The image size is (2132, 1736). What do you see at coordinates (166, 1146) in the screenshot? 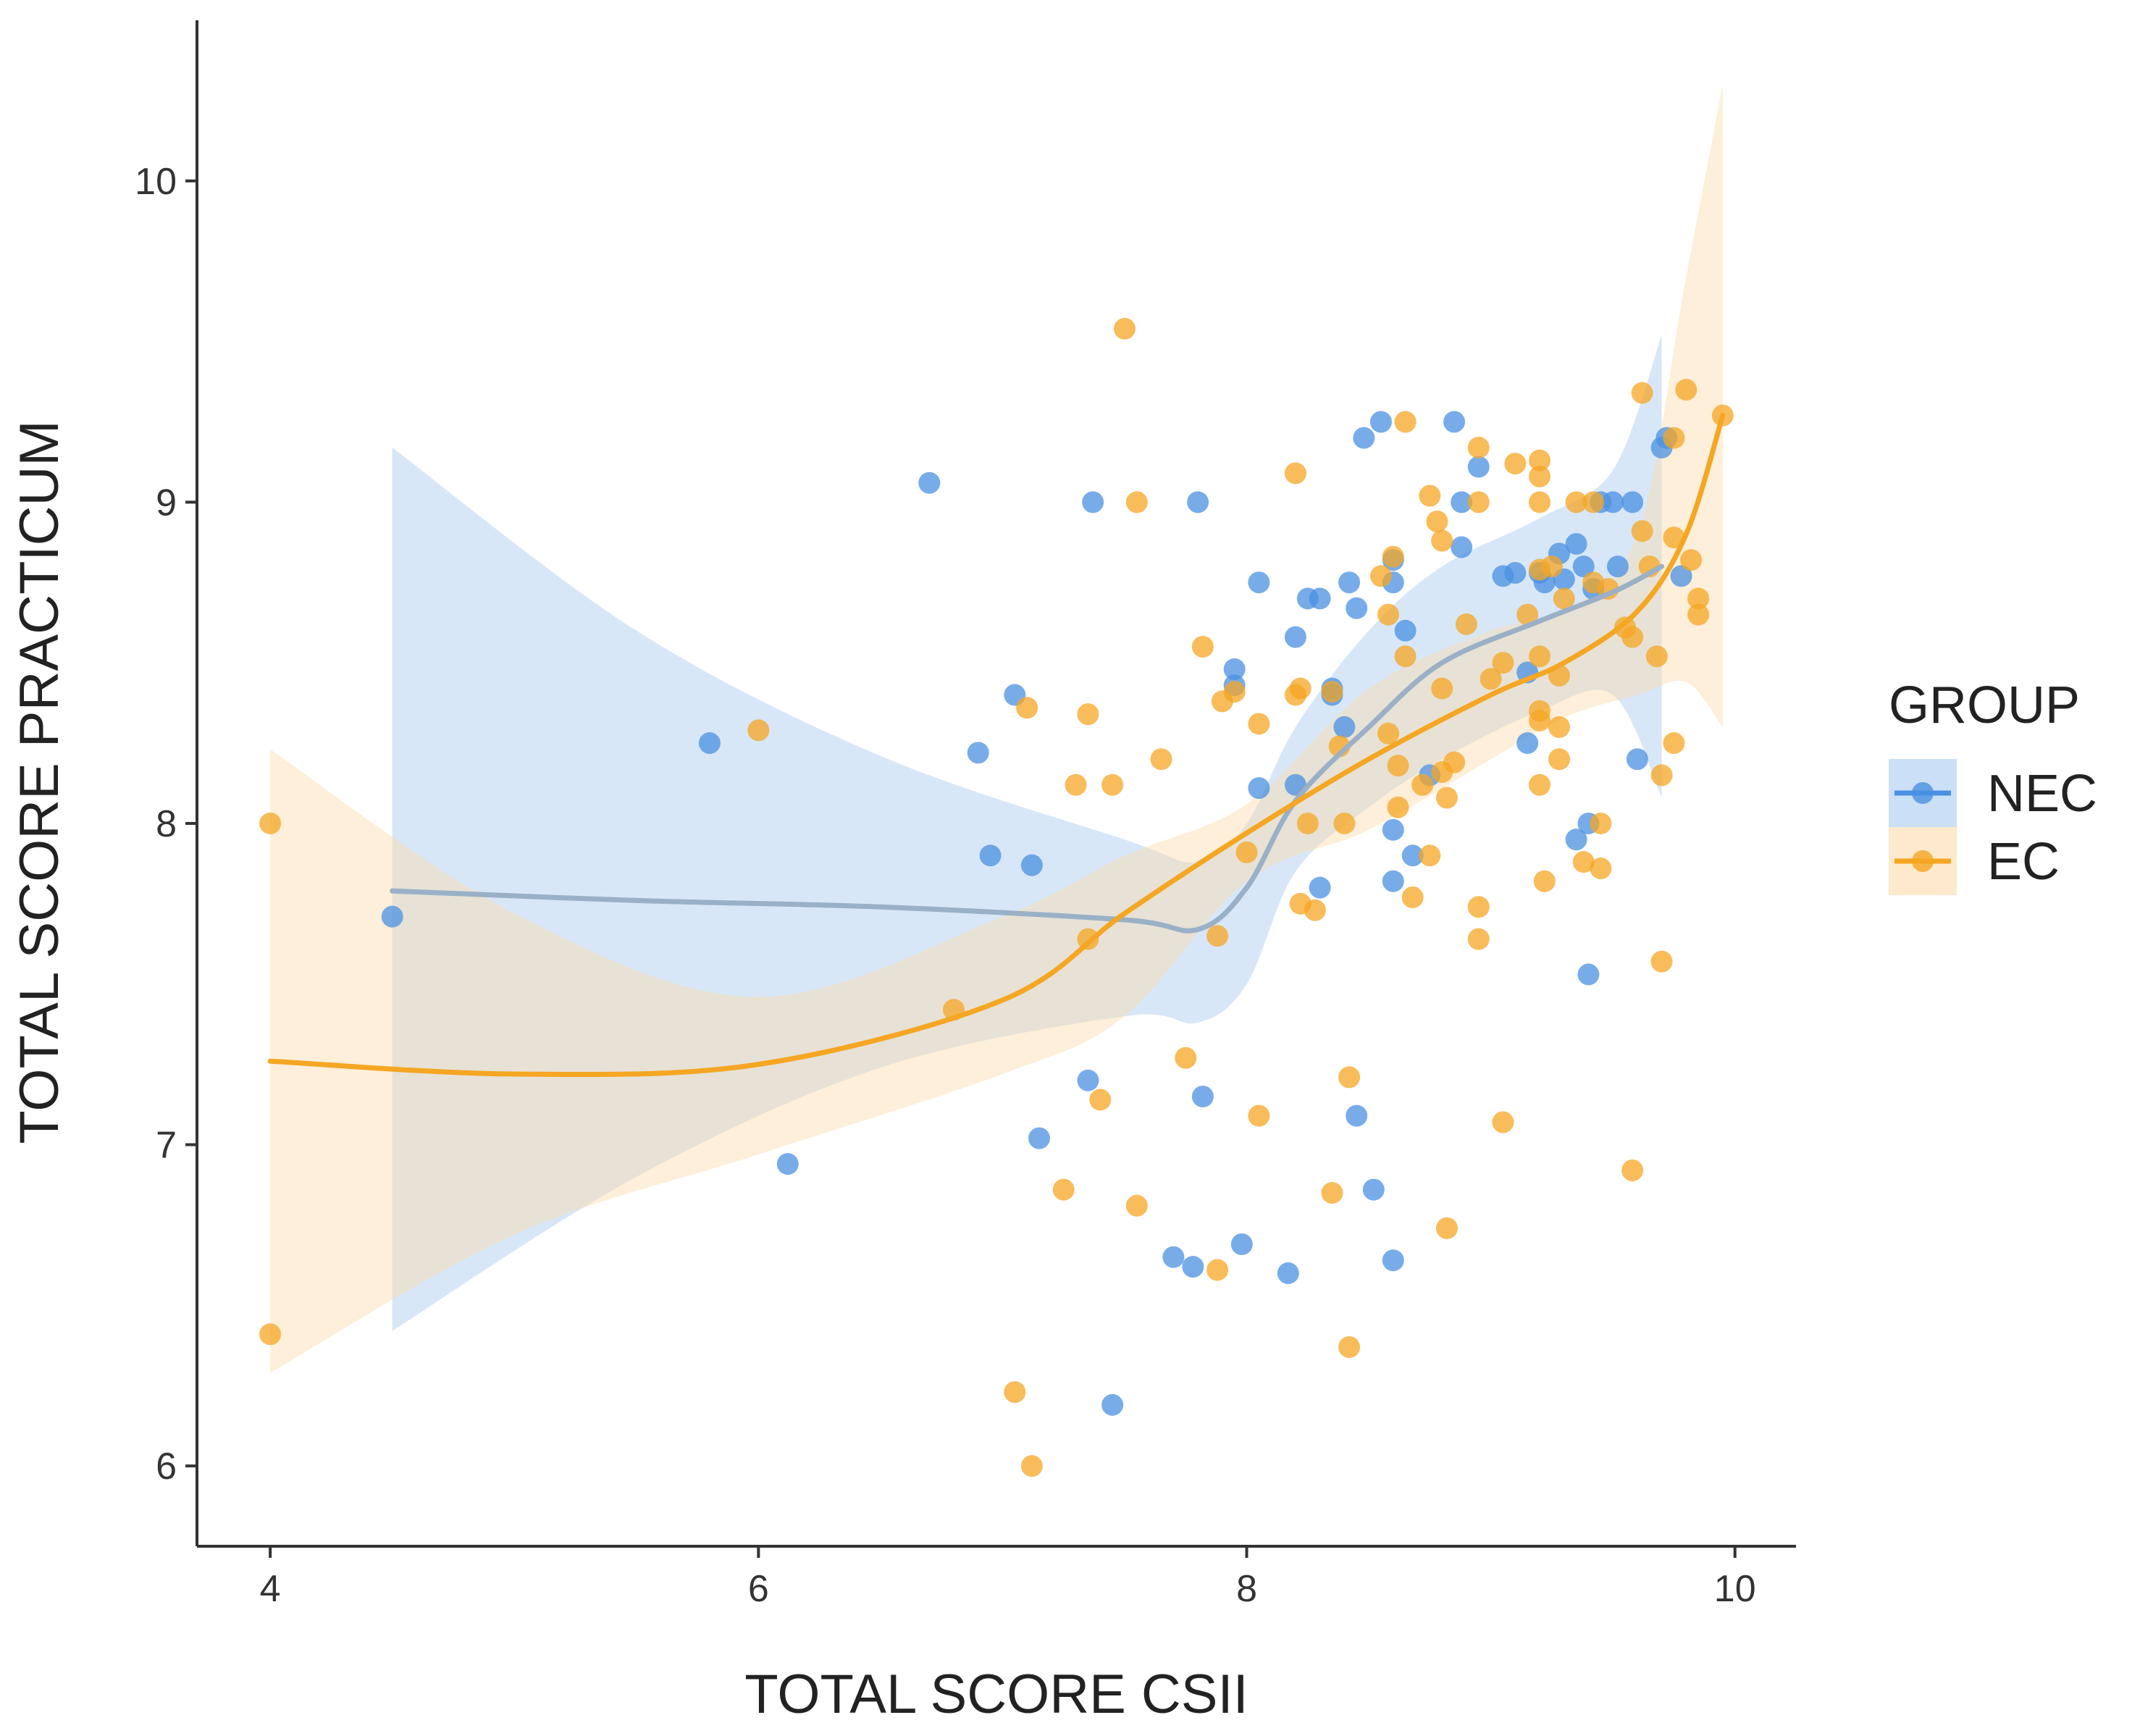
I see `y-tick-label: 7` at bounding box center [166, 1146].